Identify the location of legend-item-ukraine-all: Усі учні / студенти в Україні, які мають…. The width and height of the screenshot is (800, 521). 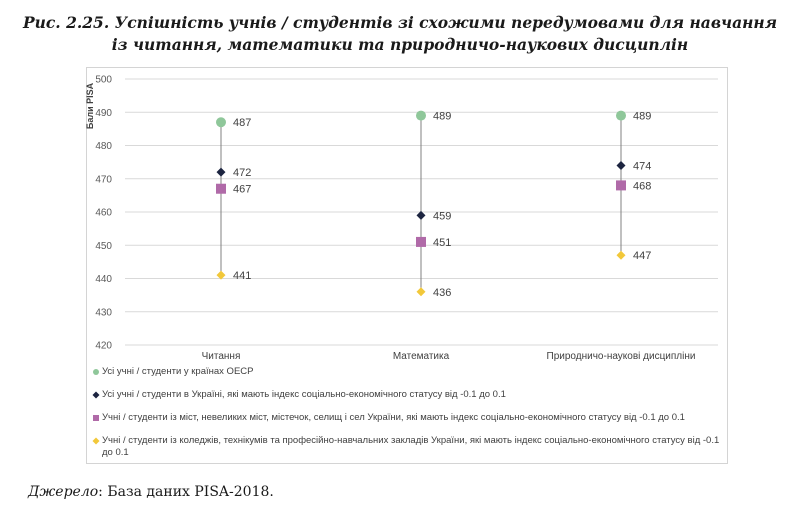
(407, 395).